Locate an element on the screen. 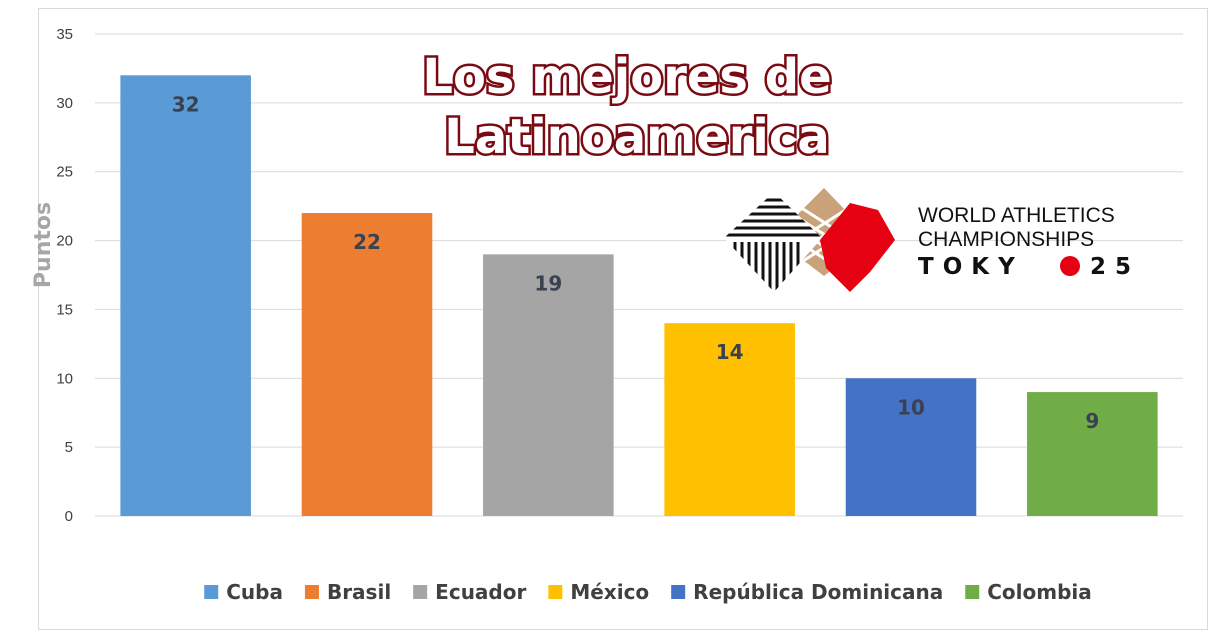 The width and height of the screenshot is (1229, 640). legend-label: Colombia is located at coordinates (1039, 592).